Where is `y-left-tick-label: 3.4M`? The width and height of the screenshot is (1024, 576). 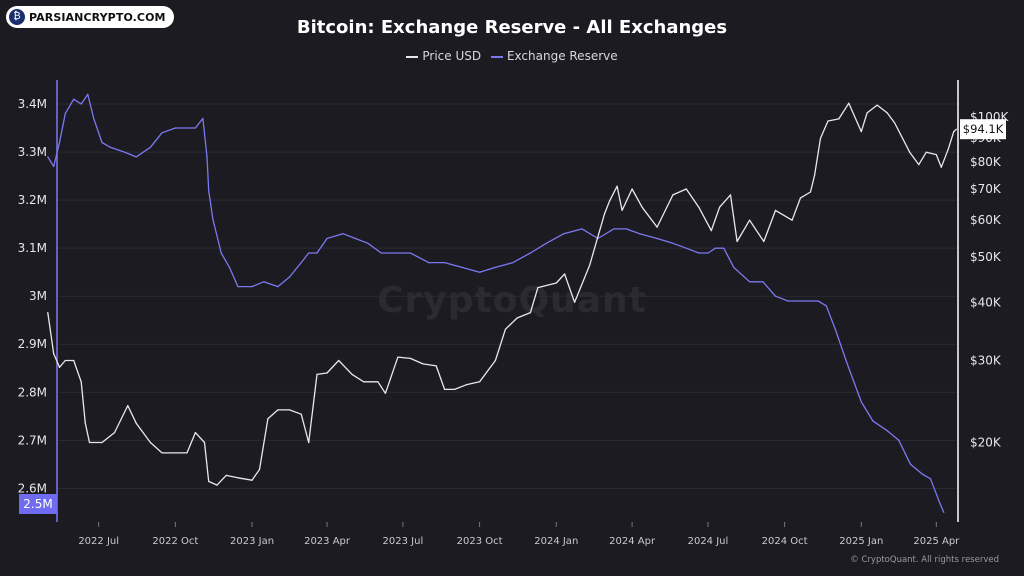
y-left-tick-label: 3.4M is located at coordinates (32, 104).